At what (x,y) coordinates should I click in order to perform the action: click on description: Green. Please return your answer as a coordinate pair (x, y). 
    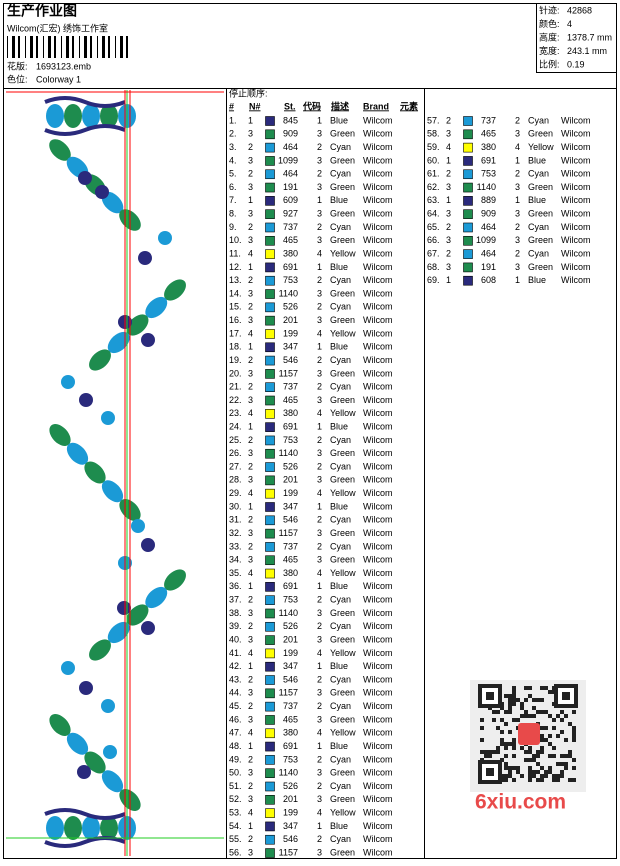
    Looking at the image, I should click on (342, 560).